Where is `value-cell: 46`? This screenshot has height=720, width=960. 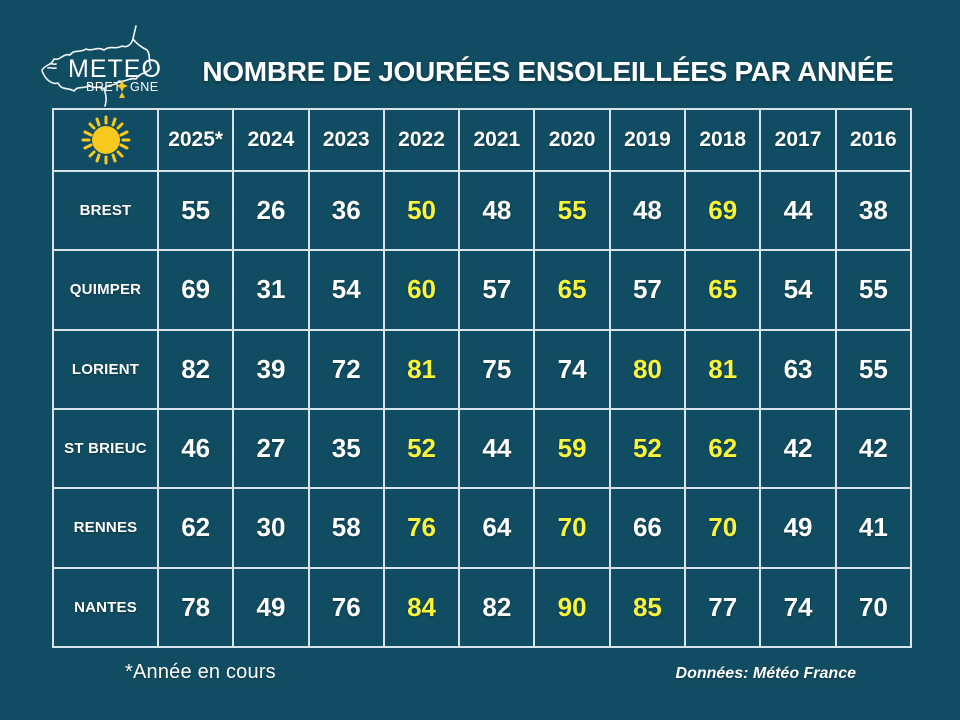 value-cell: 46 is located at coordinates (195, 448).